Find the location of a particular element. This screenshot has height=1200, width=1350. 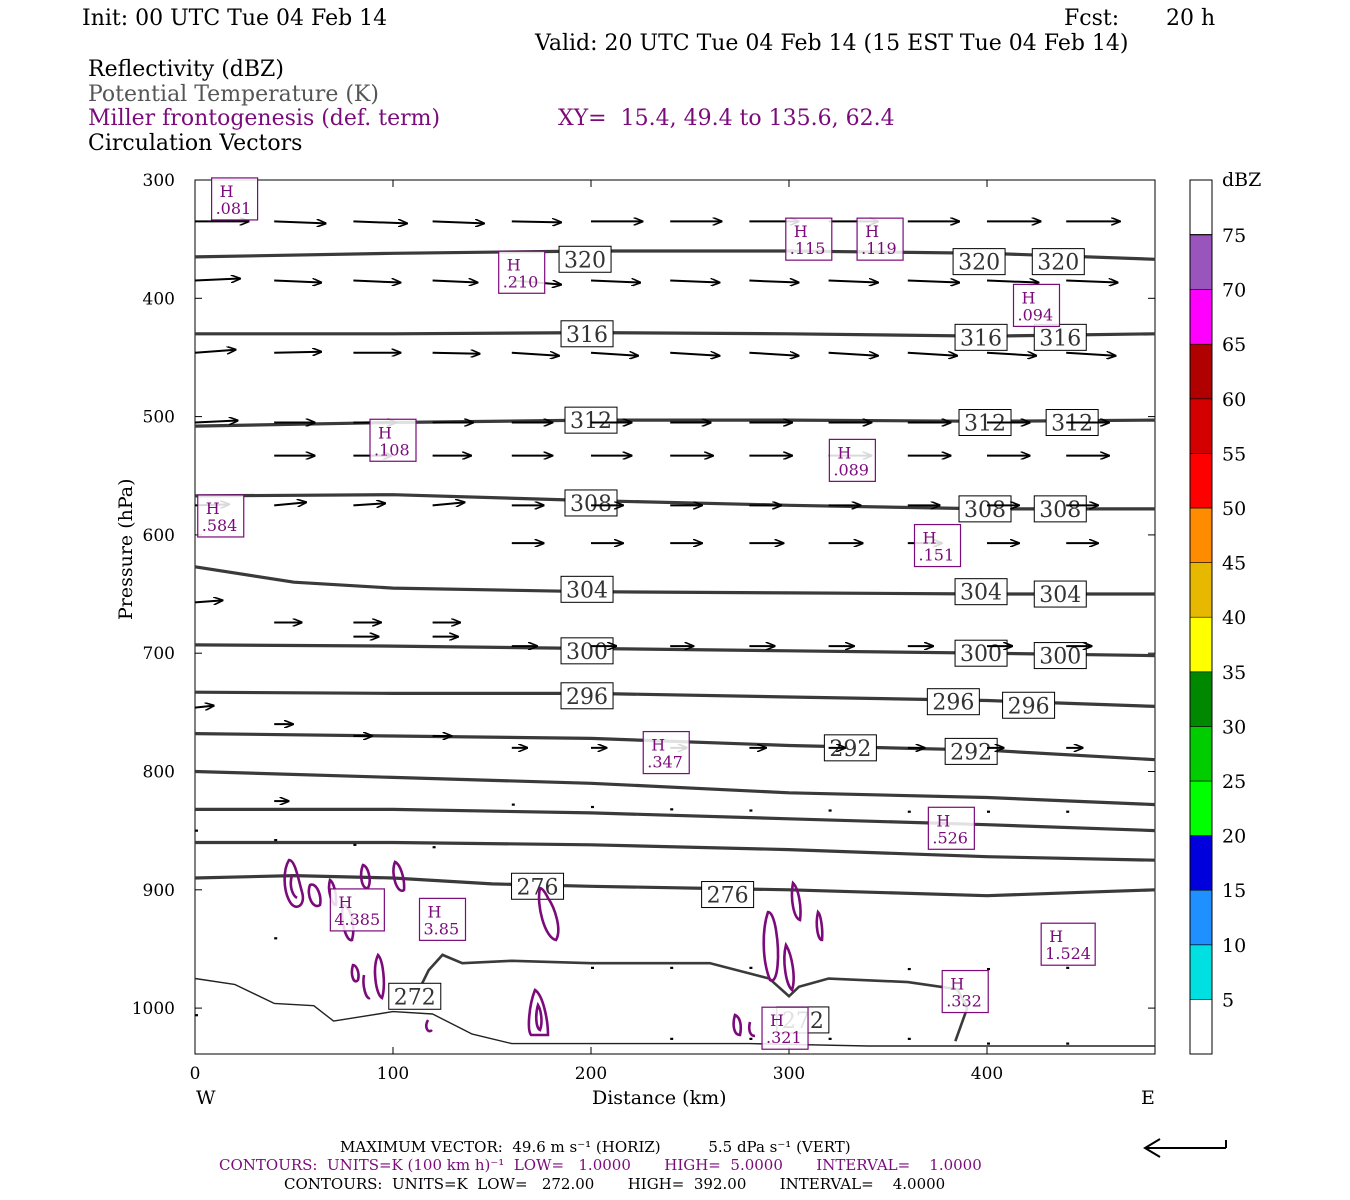

theta-label-296: 296 is located at coordinates (587, 696).